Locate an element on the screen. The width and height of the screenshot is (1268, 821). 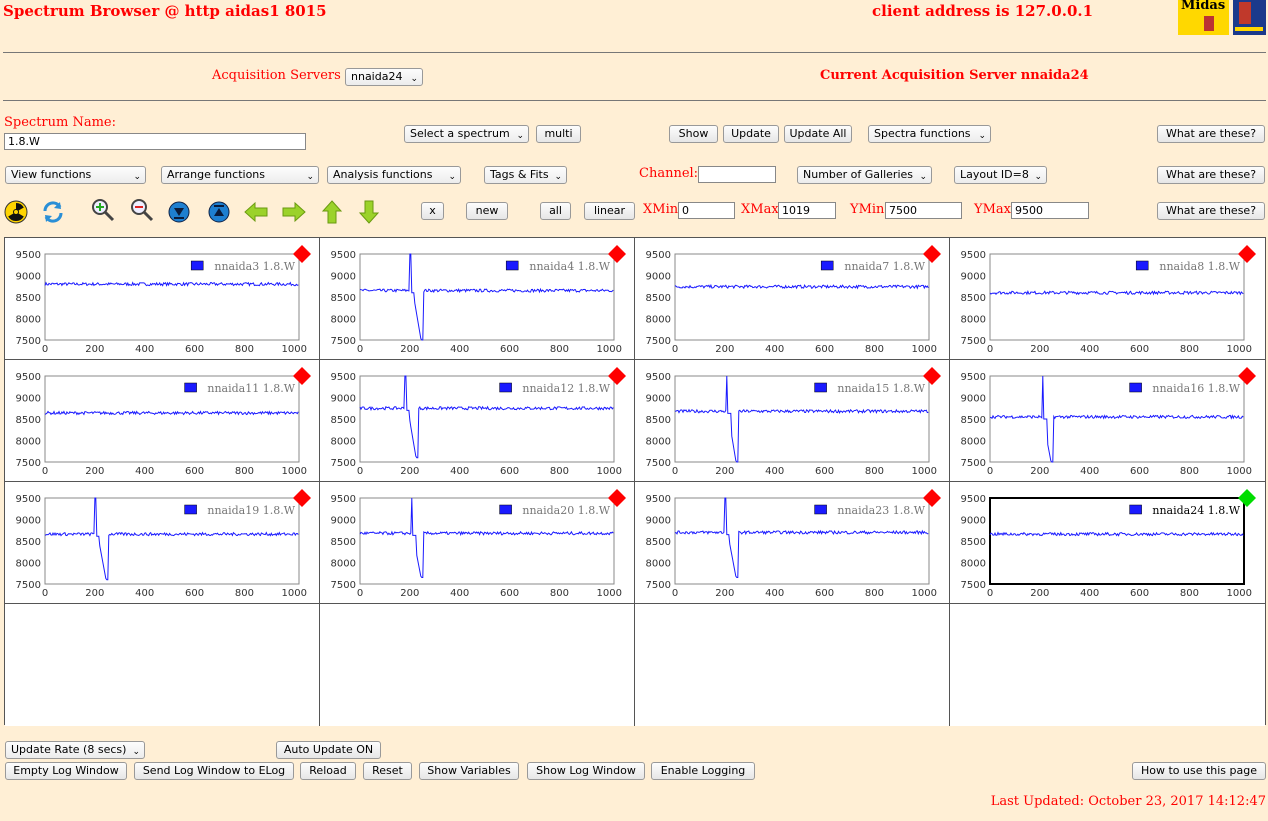
auto-update-button: Auto Update ON is located at coordinates (328, 750).